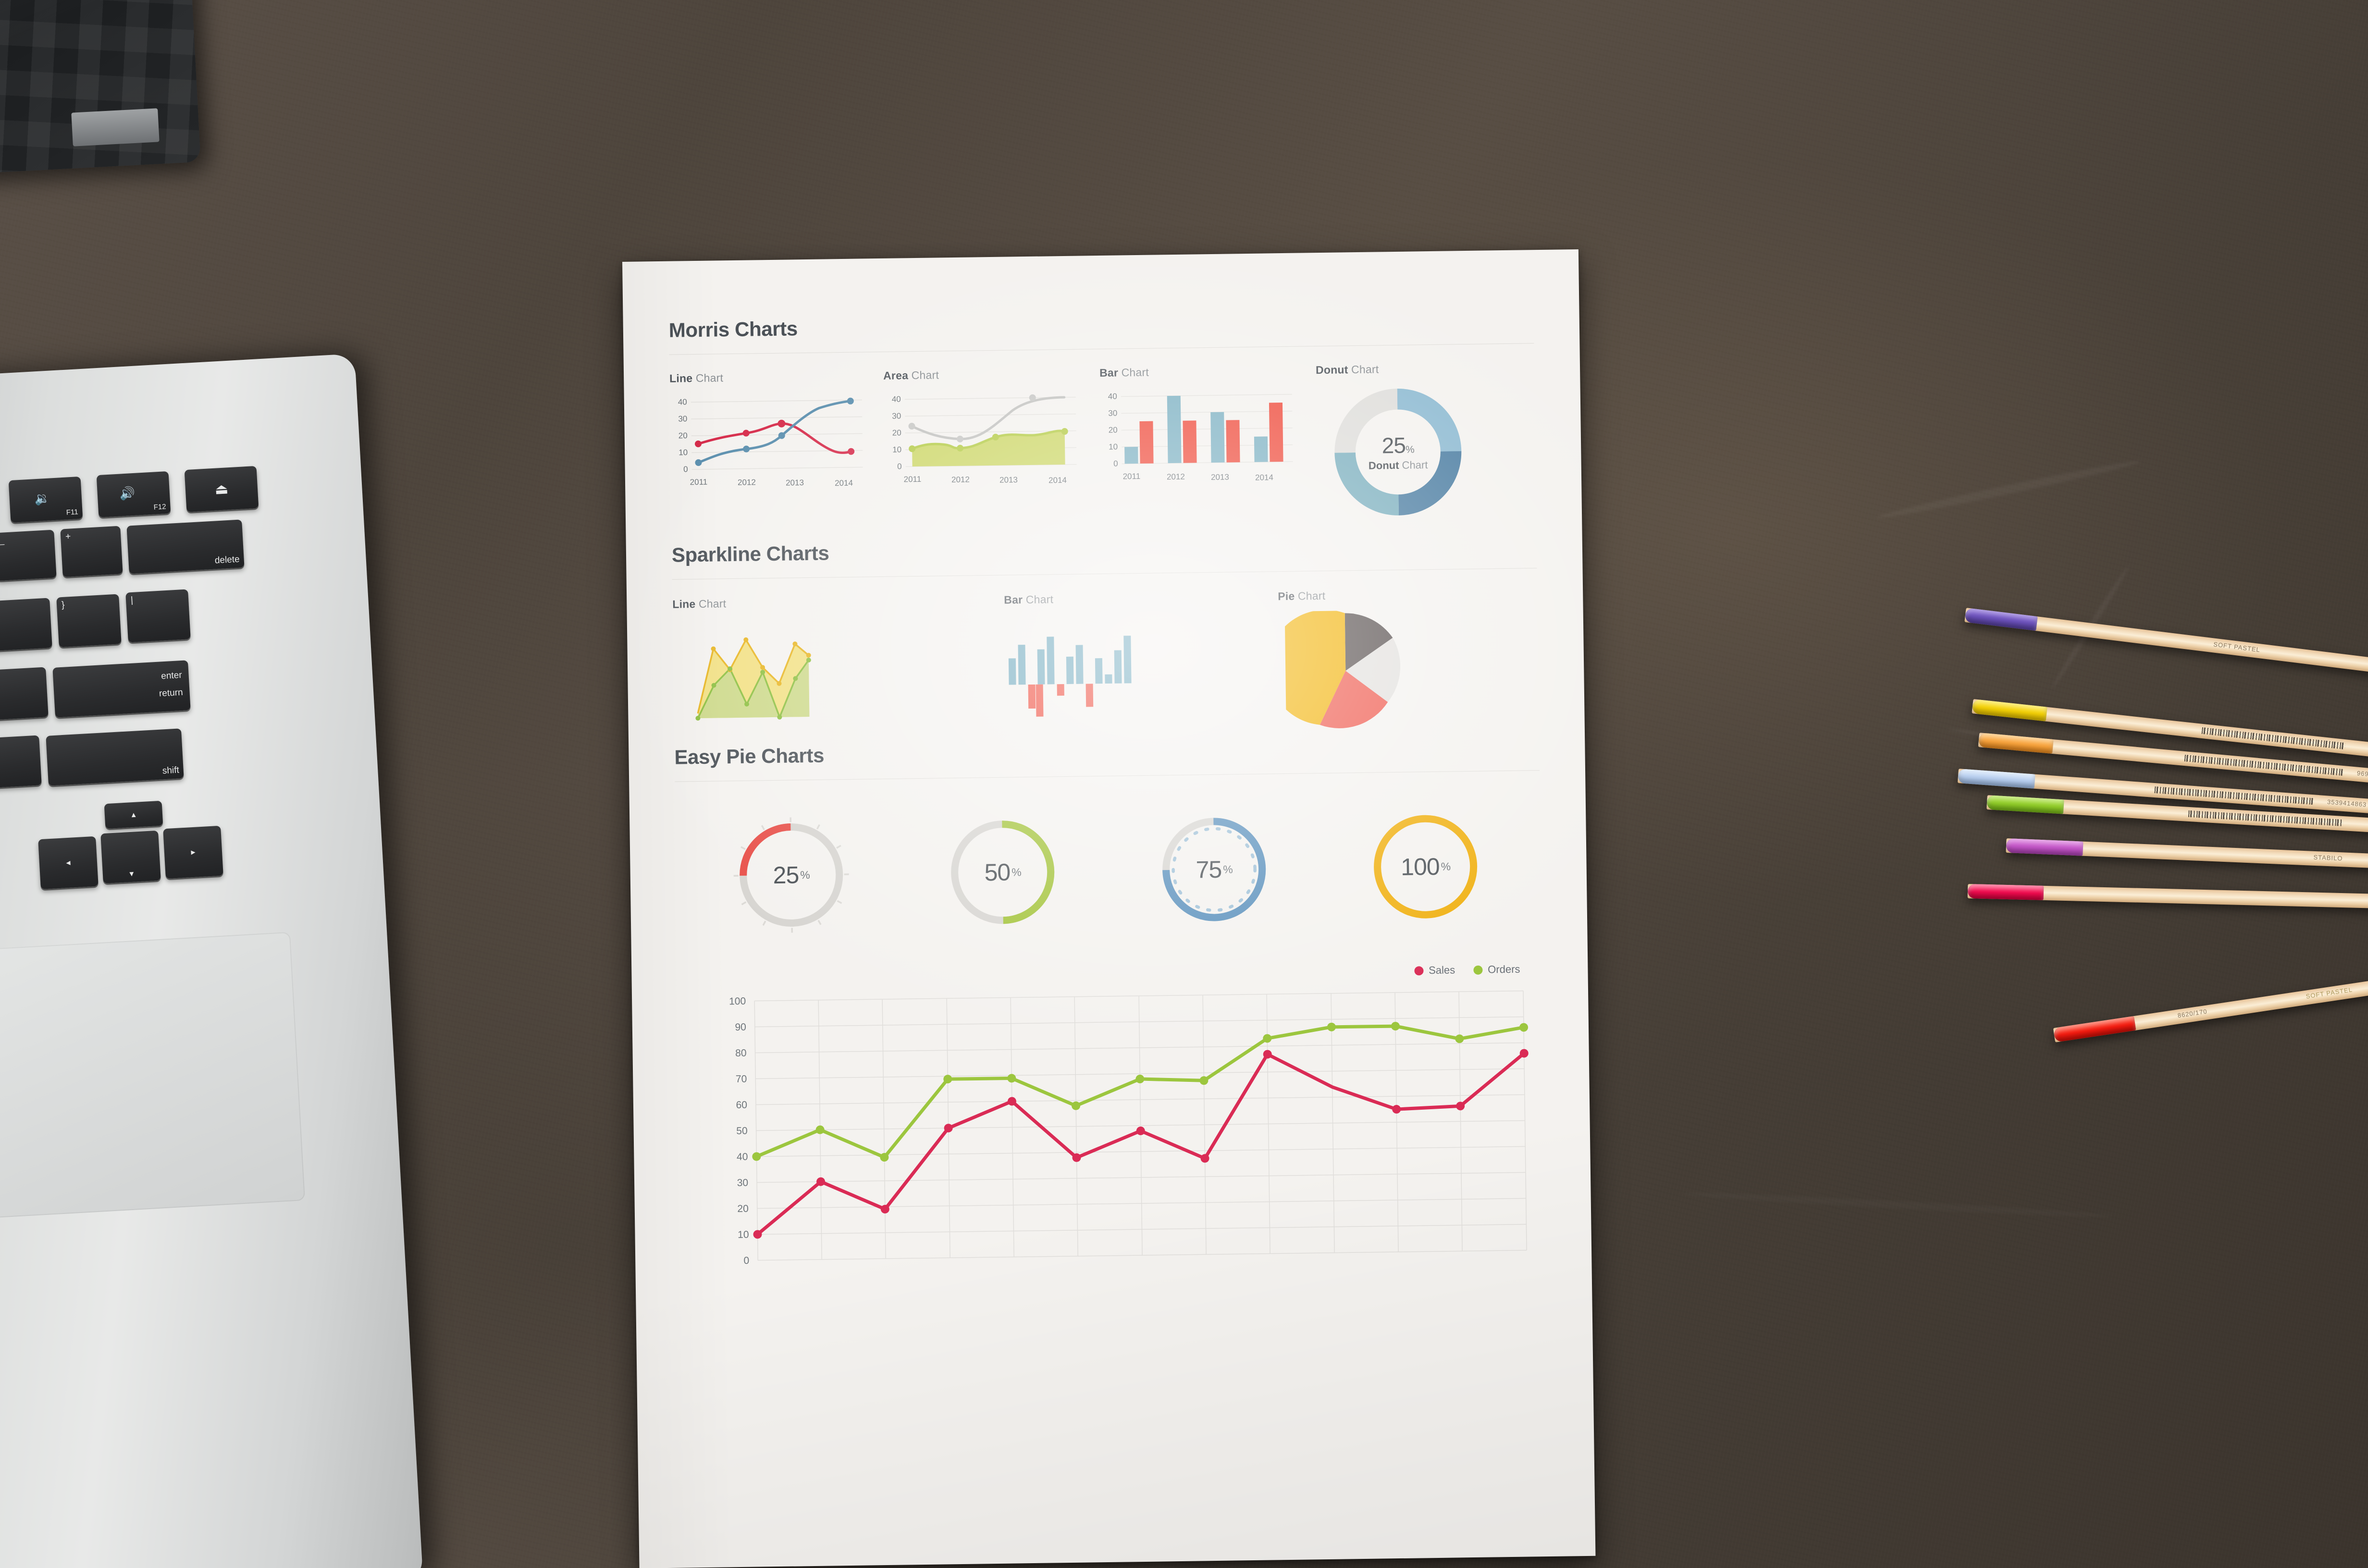 Image resolution: width=2368 pixels, height=1568 pixels. I want to click on bottom-line-chart: Sales Orders, so click(1111, 1128).